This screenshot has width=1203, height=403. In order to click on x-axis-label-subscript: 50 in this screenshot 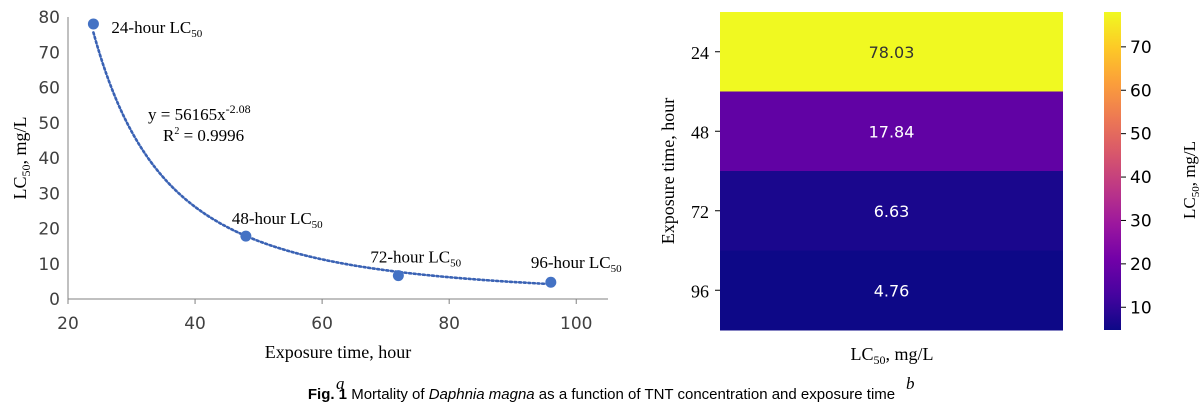, I will do `click(880, 360)`.